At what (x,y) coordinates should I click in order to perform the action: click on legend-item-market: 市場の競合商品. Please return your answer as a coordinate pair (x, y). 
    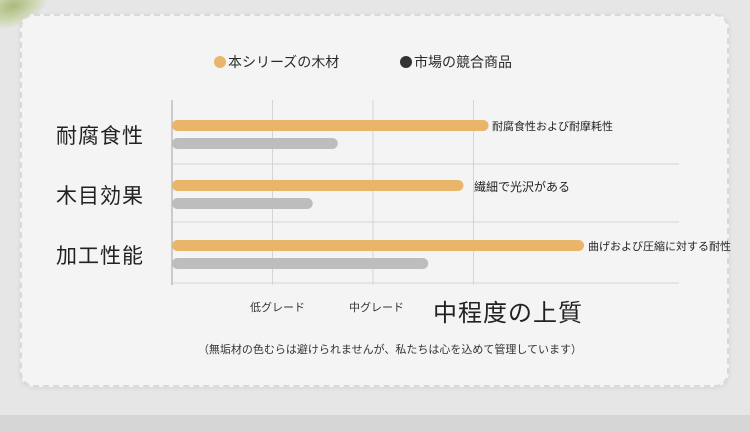
    Looking at the image, I should click on (456, 62).